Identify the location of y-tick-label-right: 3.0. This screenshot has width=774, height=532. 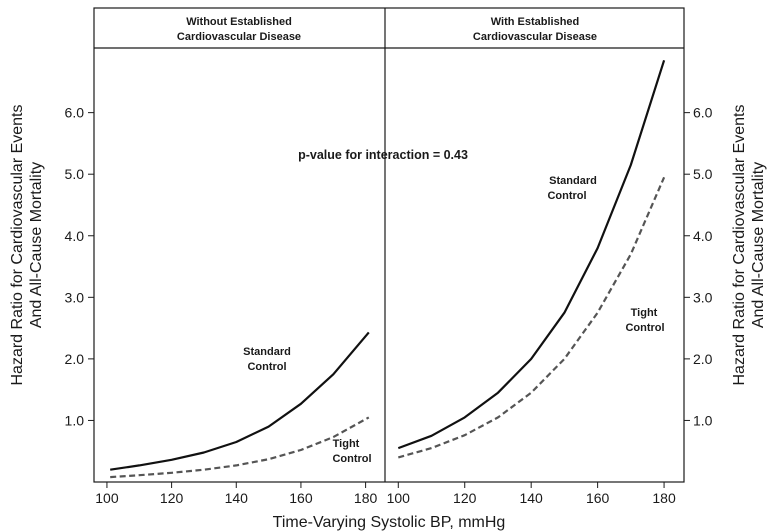
(703, 297).